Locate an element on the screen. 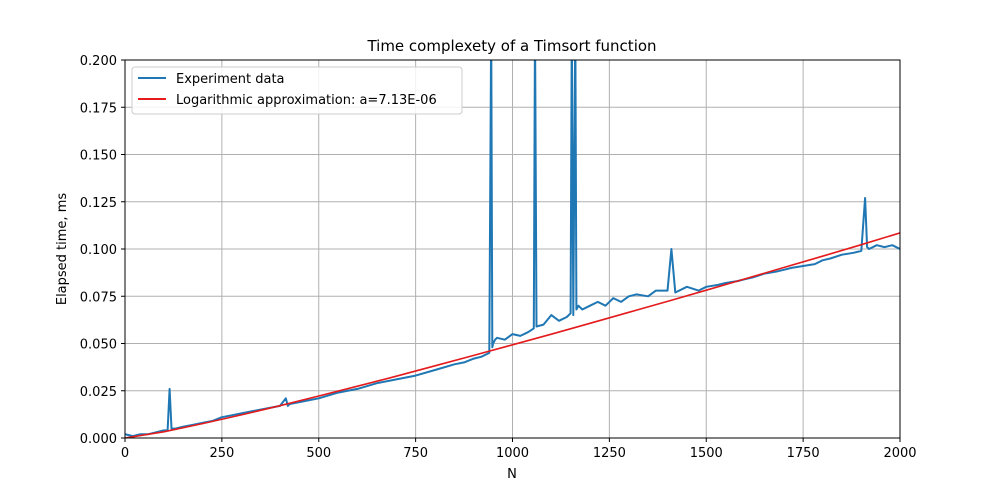  y-tick-label: 0.025 is located at coordinates (98, 392).